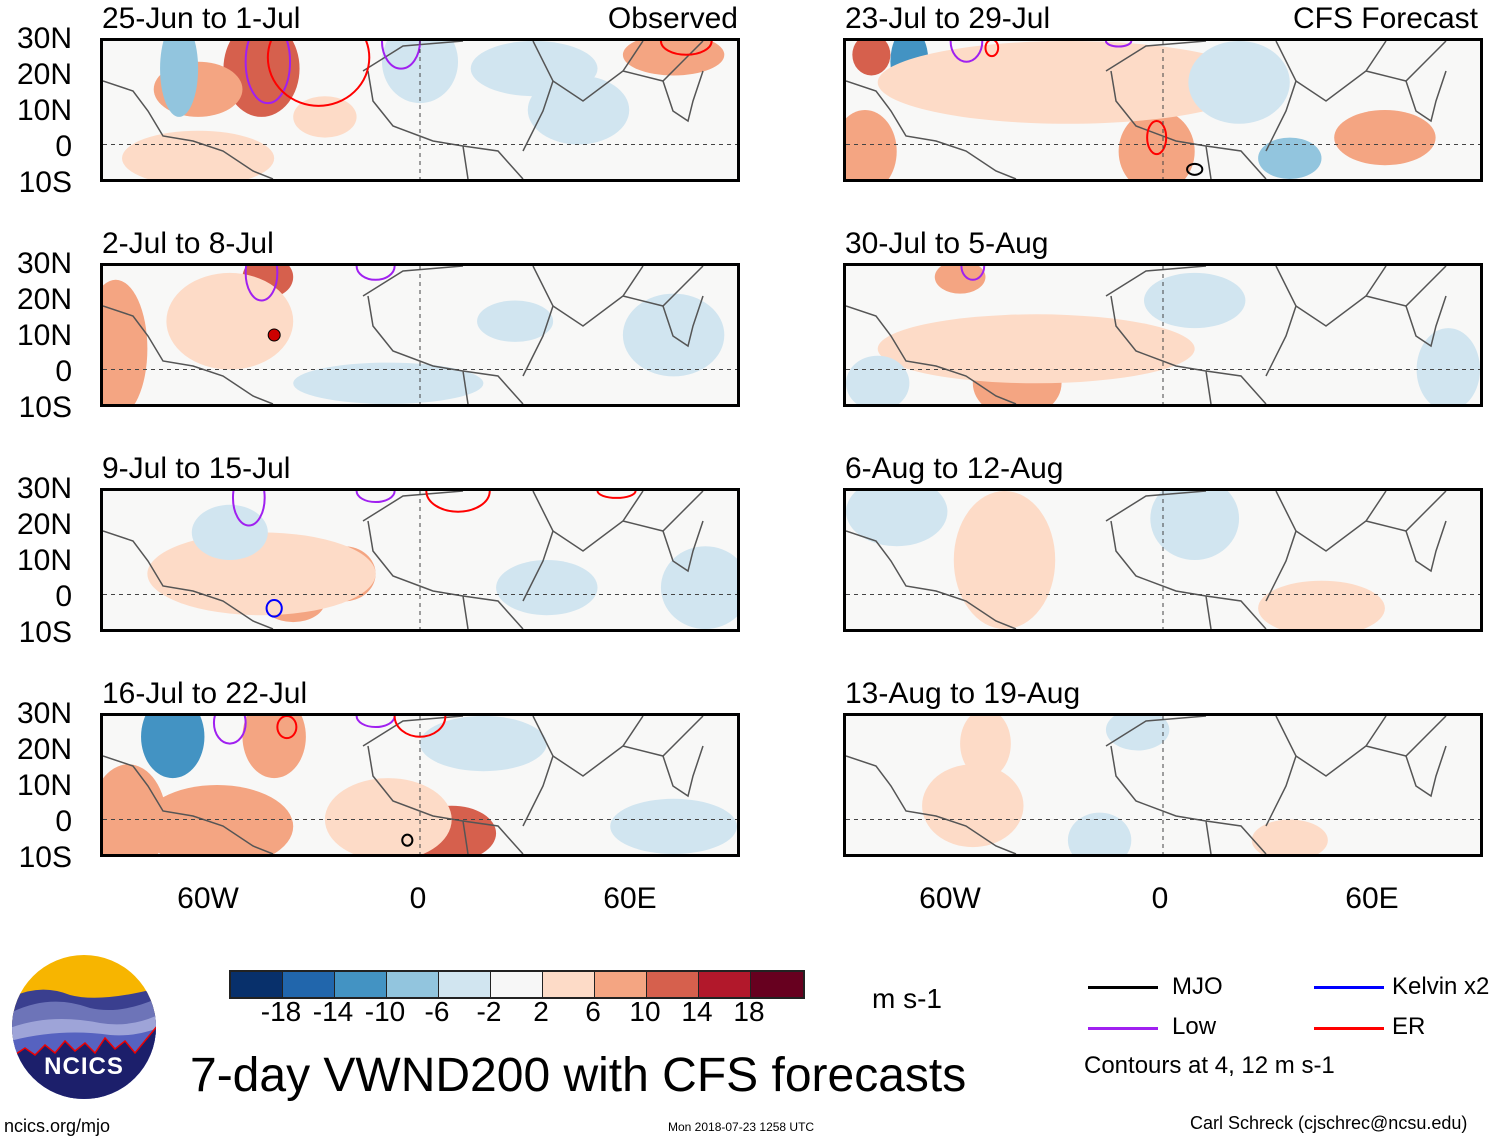 Image resolution: width=1510 pixels, height=1142 pixels. Describe the element at coordinates (947, 243) in the screenshot. I see `panel-title: 30-Jul to 5-Aug` at that location.